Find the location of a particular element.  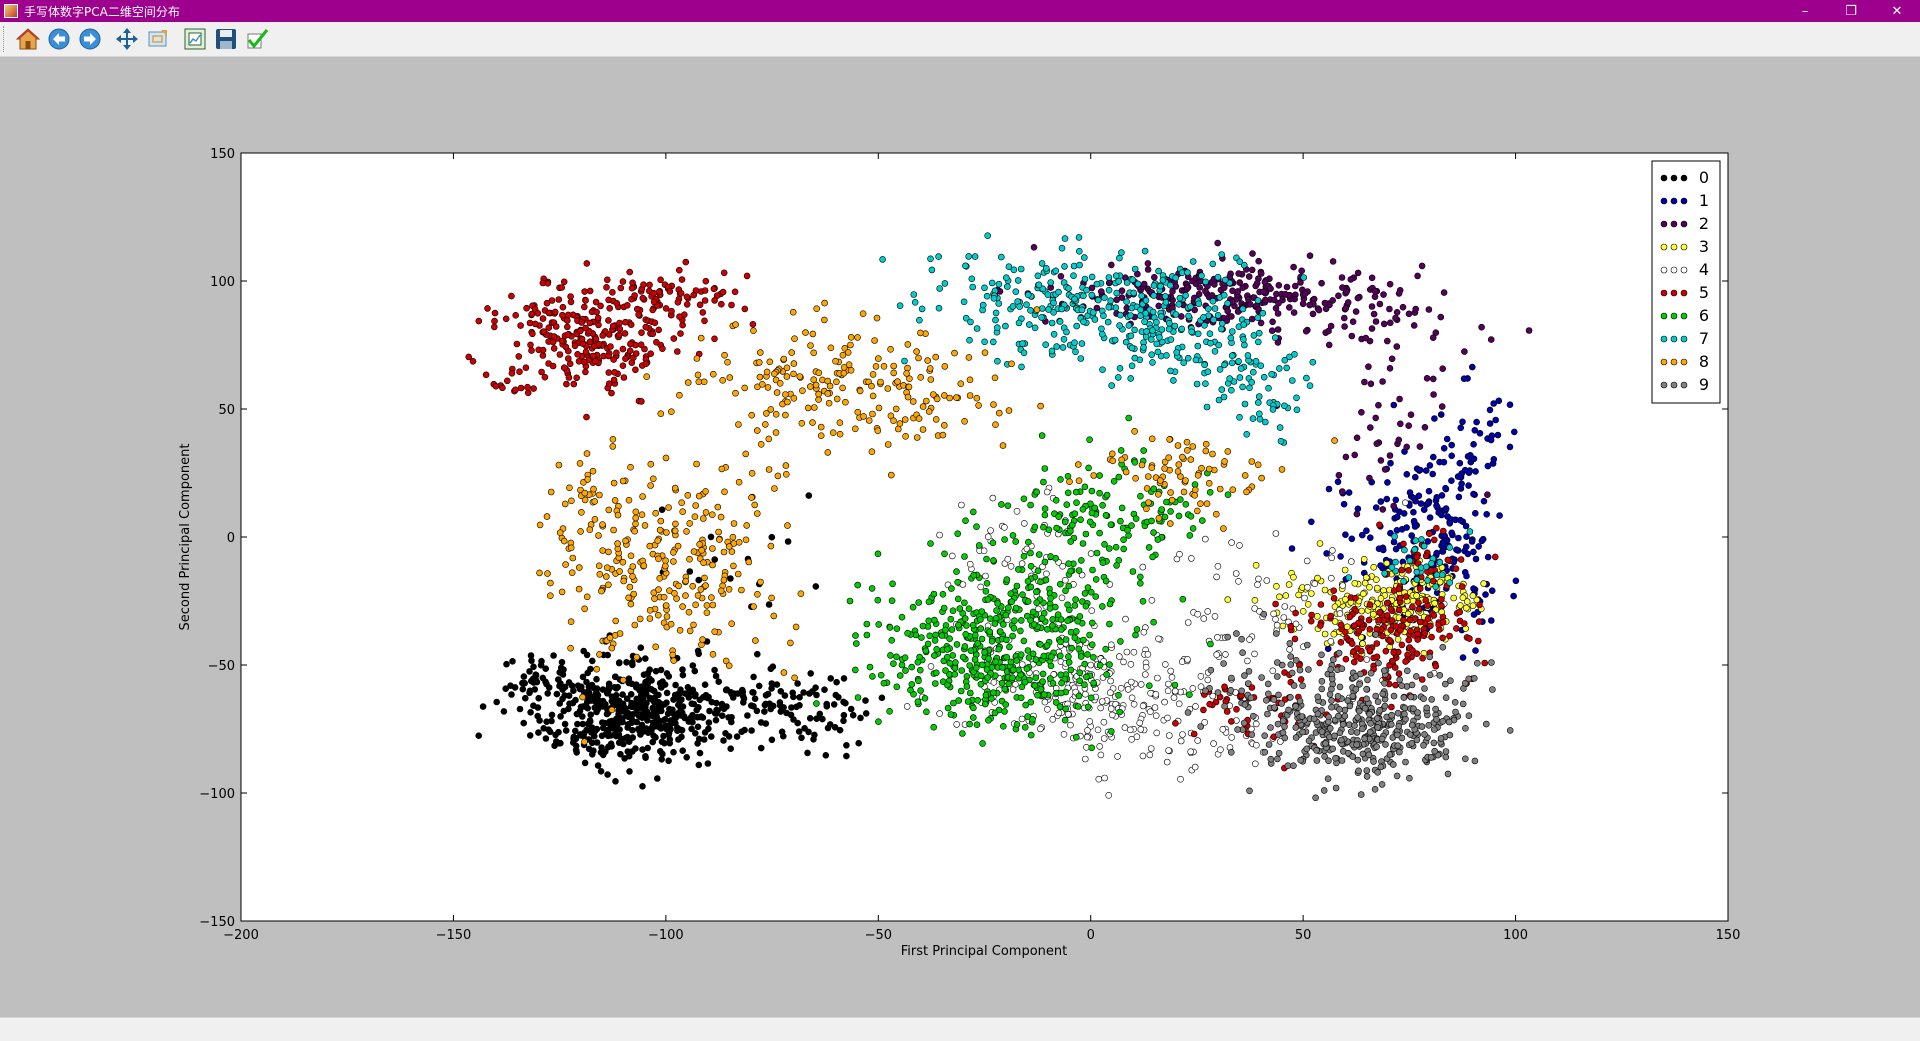

zoom-button is located at coordinates (158, 39).